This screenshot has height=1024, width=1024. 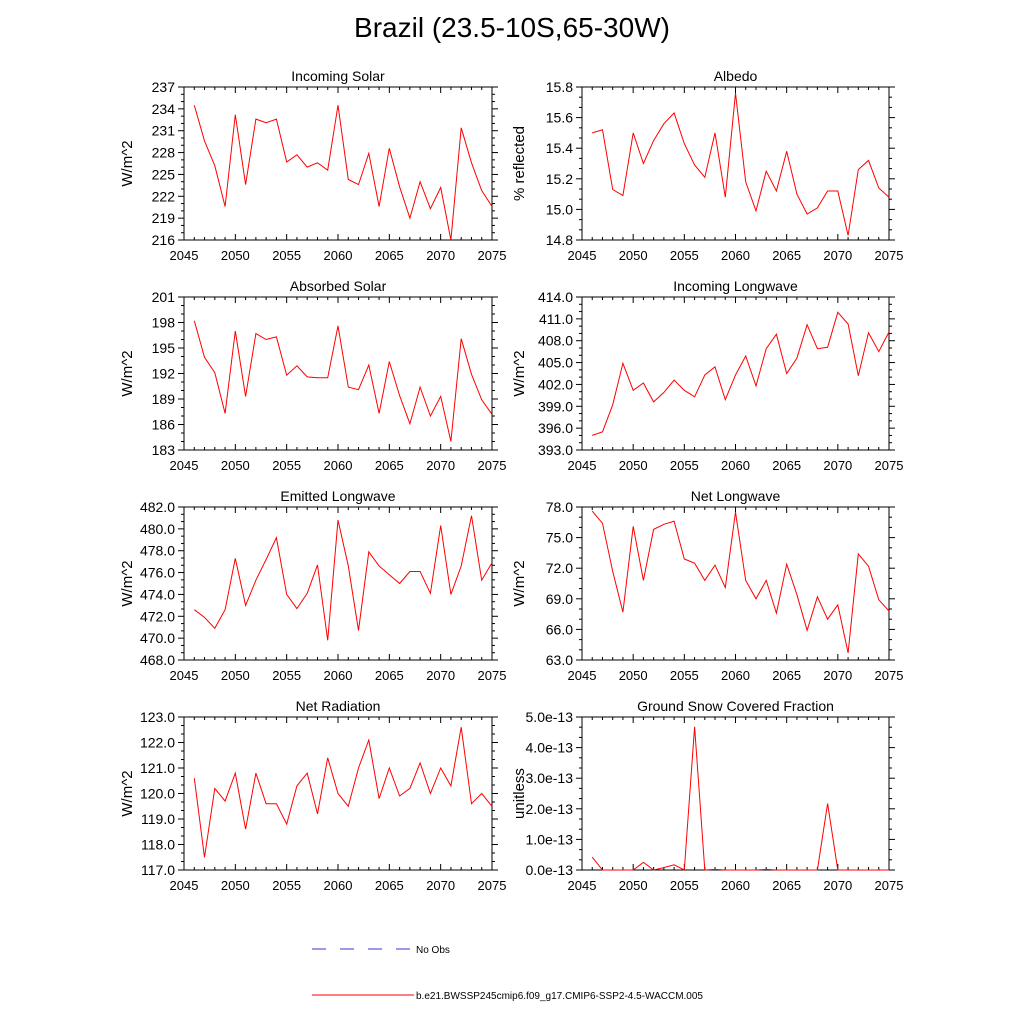 What do you see at coordinates (735, 286) in the screenshot?
I see `panel-title: Incoming Longwave` at bounding box center [735, 286].